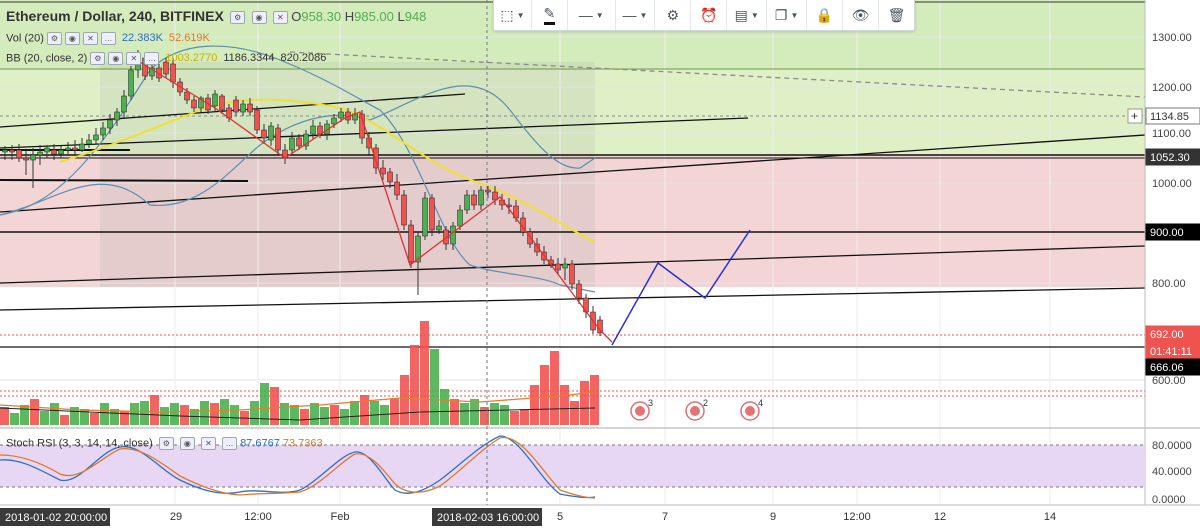 The height and width of the screenshot is (532, 1200). I want to click on price-tick-label: 1200.00, so click(1172, 88).